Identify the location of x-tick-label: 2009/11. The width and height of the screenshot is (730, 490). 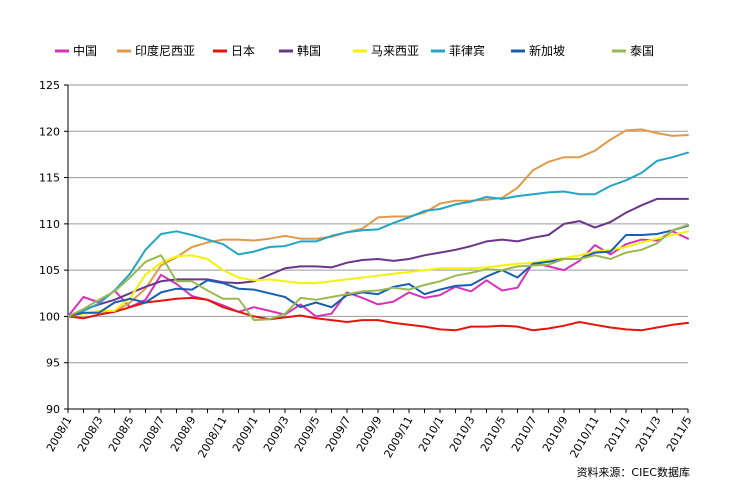
(398, 437).